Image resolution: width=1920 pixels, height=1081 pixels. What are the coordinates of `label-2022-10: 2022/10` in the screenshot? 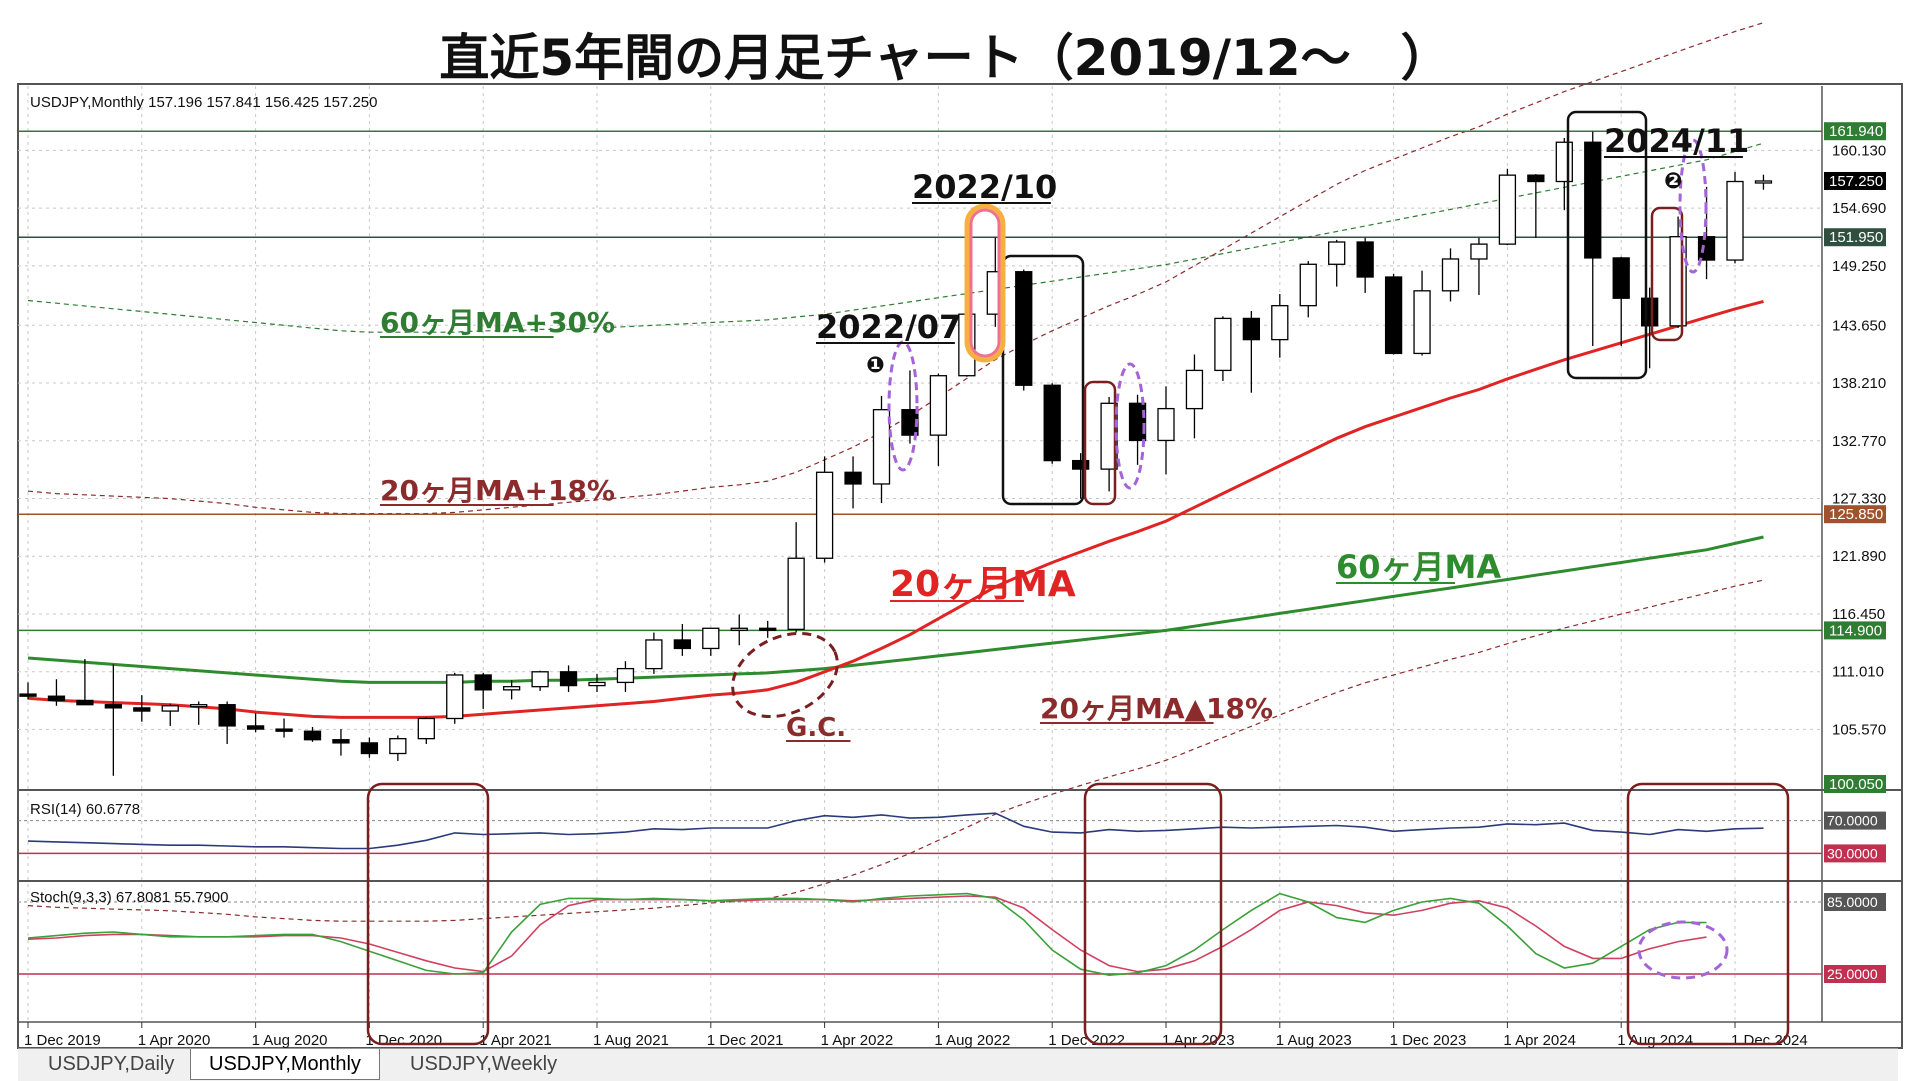 It's located at (984, 187).